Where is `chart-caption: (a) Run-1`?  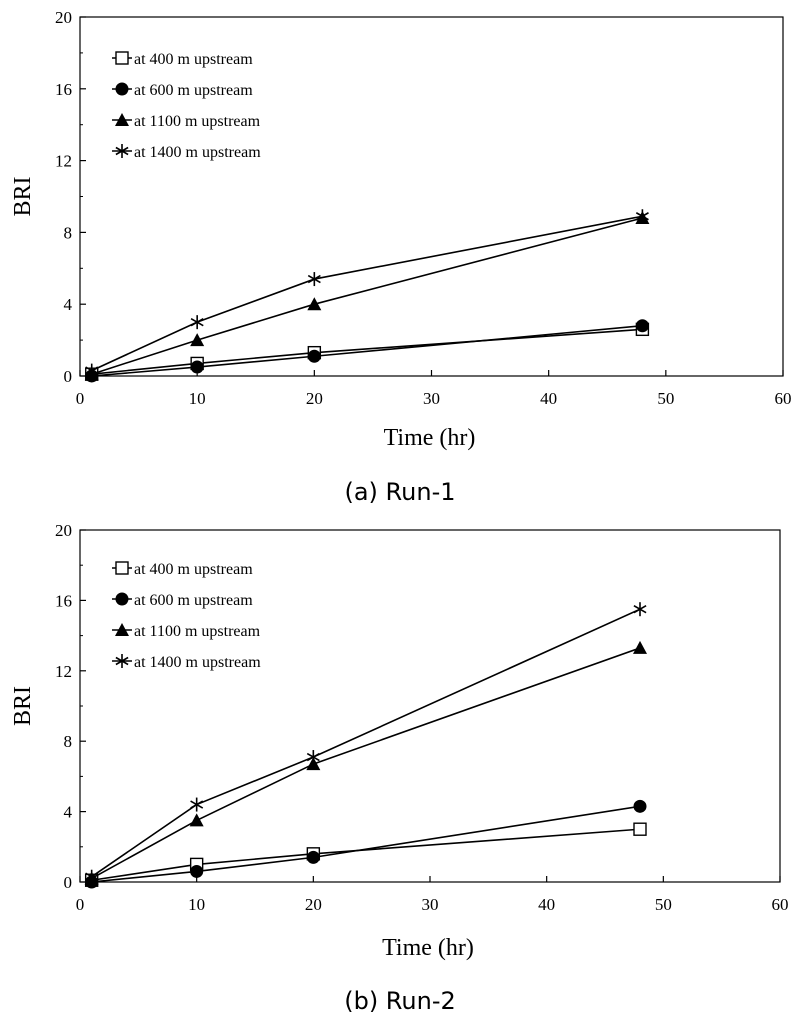
chart-caption: (a) Run-1 is located at coordinates (399, 492).